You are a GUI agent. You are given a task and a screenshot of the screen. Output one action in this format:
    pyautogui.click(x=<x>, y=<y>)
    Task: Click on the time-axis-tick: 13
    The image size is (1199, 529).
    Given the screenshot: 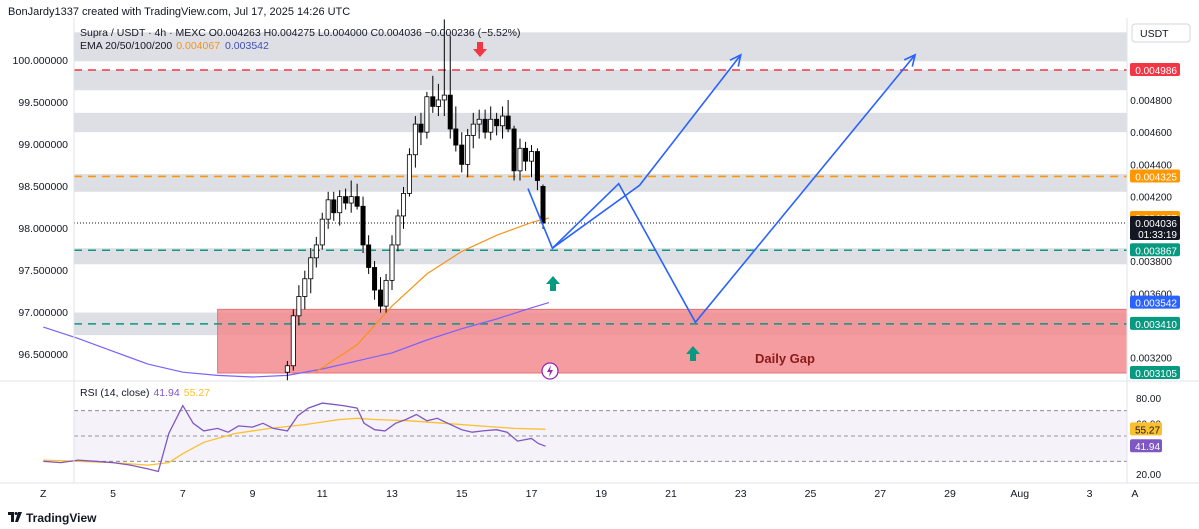 What is the action you would take?
    pyautogui.click(x=392, y=494)
    